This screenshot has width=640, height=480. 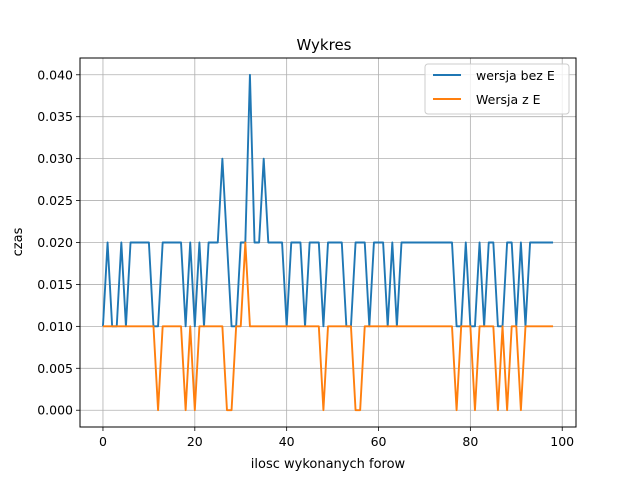 I want to click on y-tick-label: 0.035, so click(x=55, y=116).